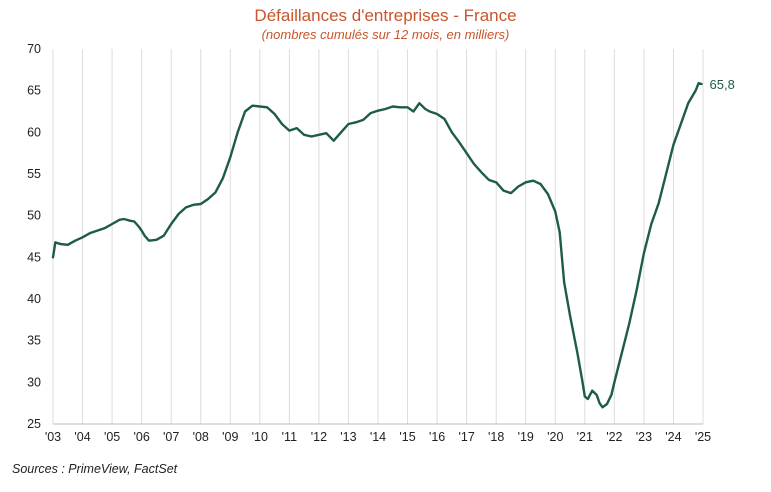 The height and width of the screenshot is (492, 771). Describe the element at coordinates (34, 49) in the screenshot. I see `y-tick-label: 70` at that location.